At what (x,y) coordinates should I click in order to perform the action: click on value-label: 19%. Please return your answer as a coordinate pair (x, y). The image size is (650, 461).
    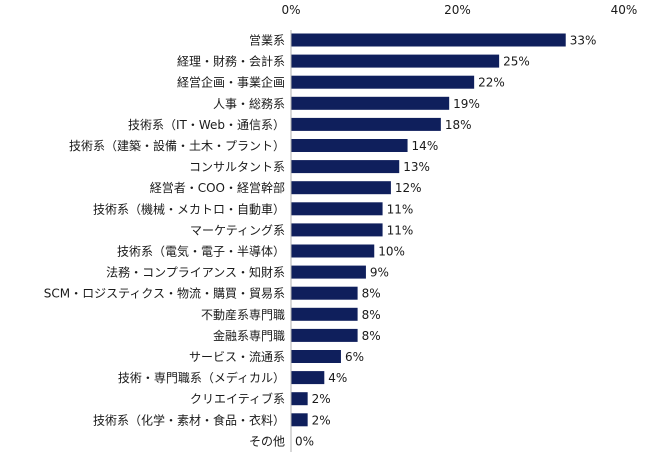
    Looking at the image, I should click on (466, 104).